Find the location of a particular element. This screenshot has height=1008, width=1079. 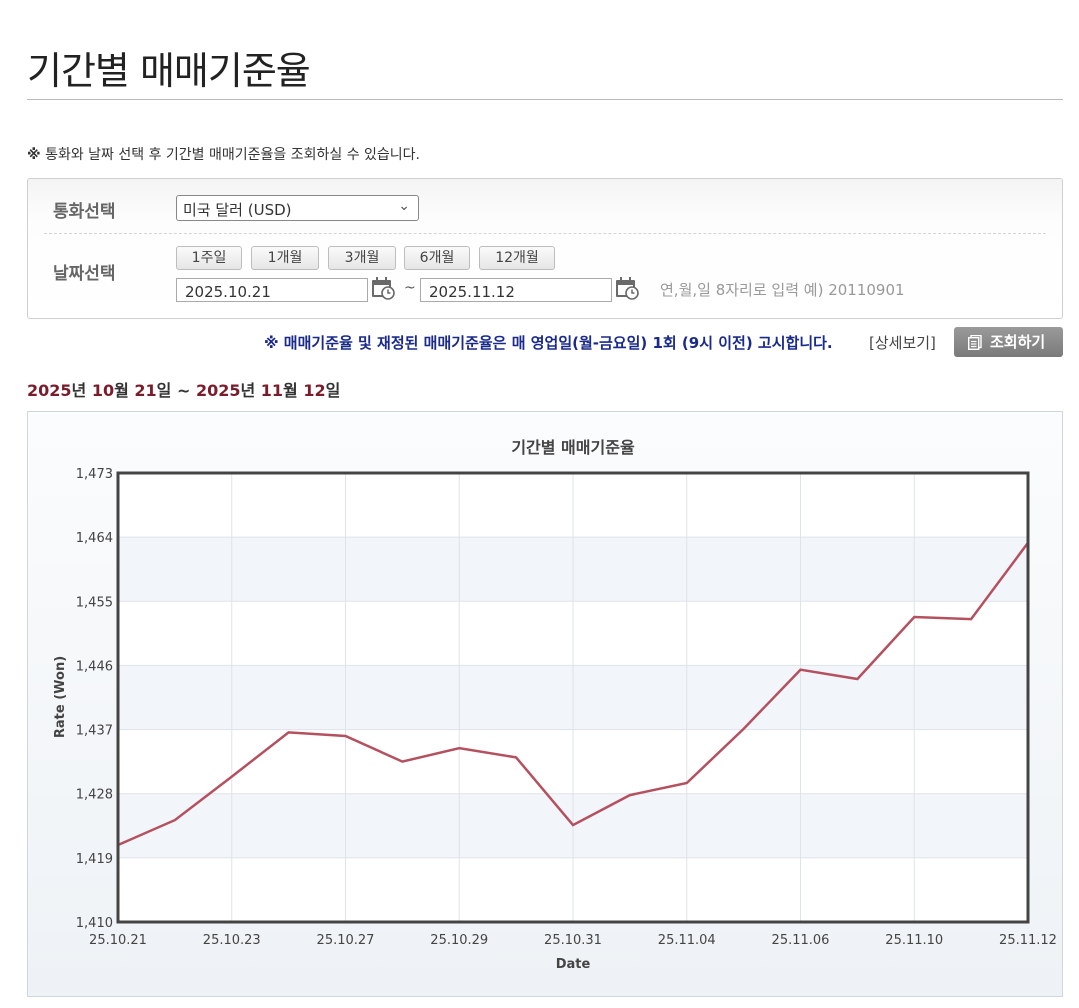

y-tick-label: 1,455 is located at coordinates (94, 602).